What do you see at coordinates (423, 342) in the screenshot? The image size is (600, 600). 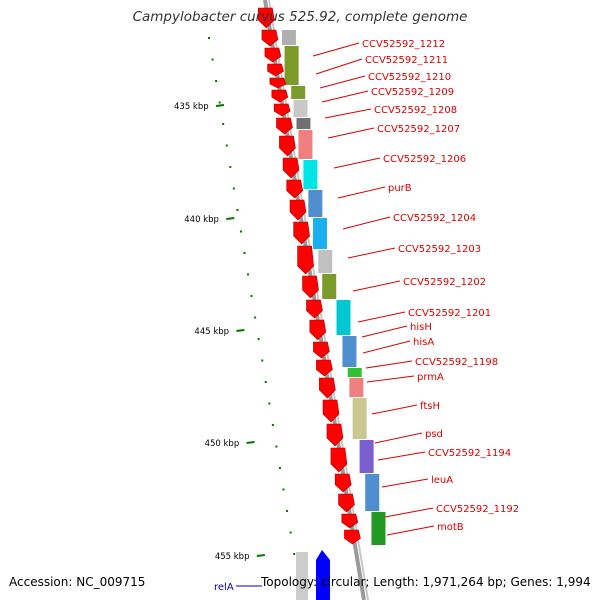 I see `gene-label: hisA` at bounding box center [423, 342].